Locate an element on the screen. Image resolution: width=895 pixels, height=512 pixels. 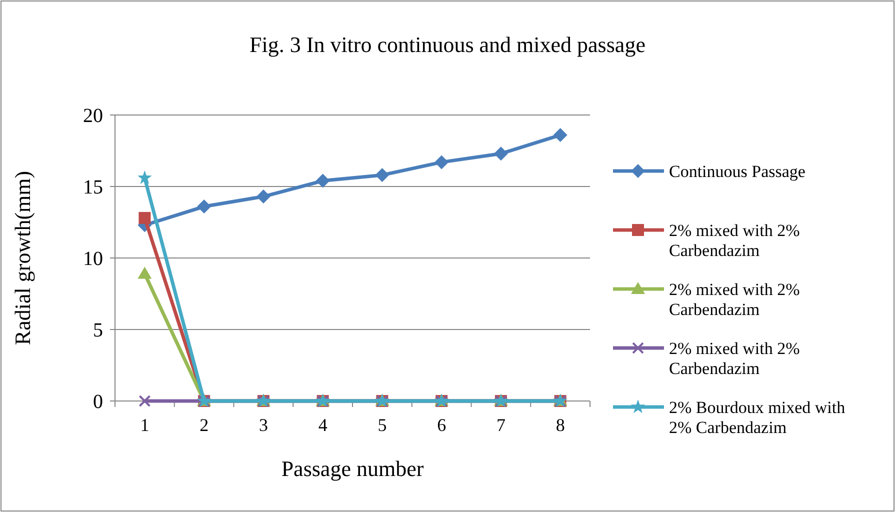
y-tick-label: 5 is located at coordinates (98, 331).